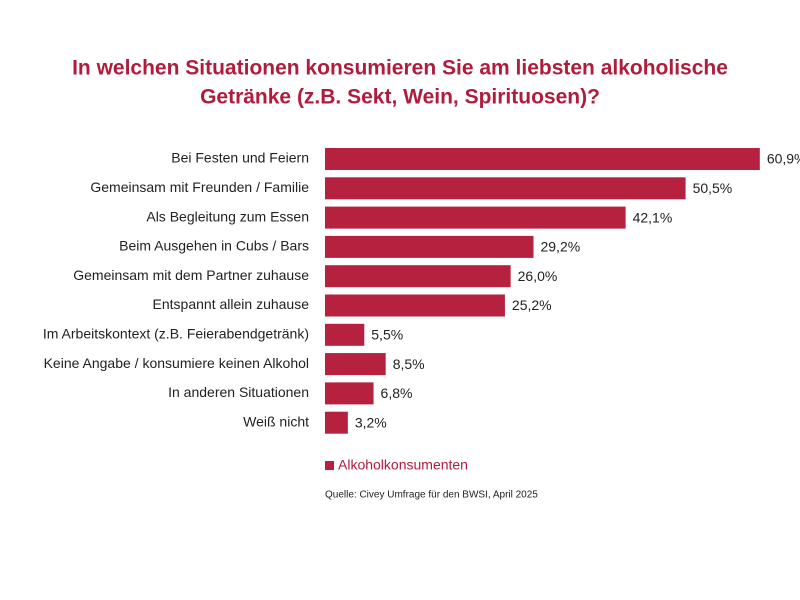 This screenshot has width=800, height=600. I want to click on value-label: 29,2%, so click(560, 247).